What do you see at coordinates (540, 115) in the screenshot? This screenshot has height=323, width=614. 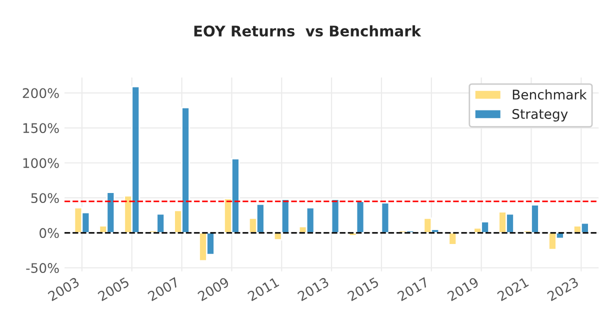 I see `legend-label: Strategy` at bounding box center [540, 115].